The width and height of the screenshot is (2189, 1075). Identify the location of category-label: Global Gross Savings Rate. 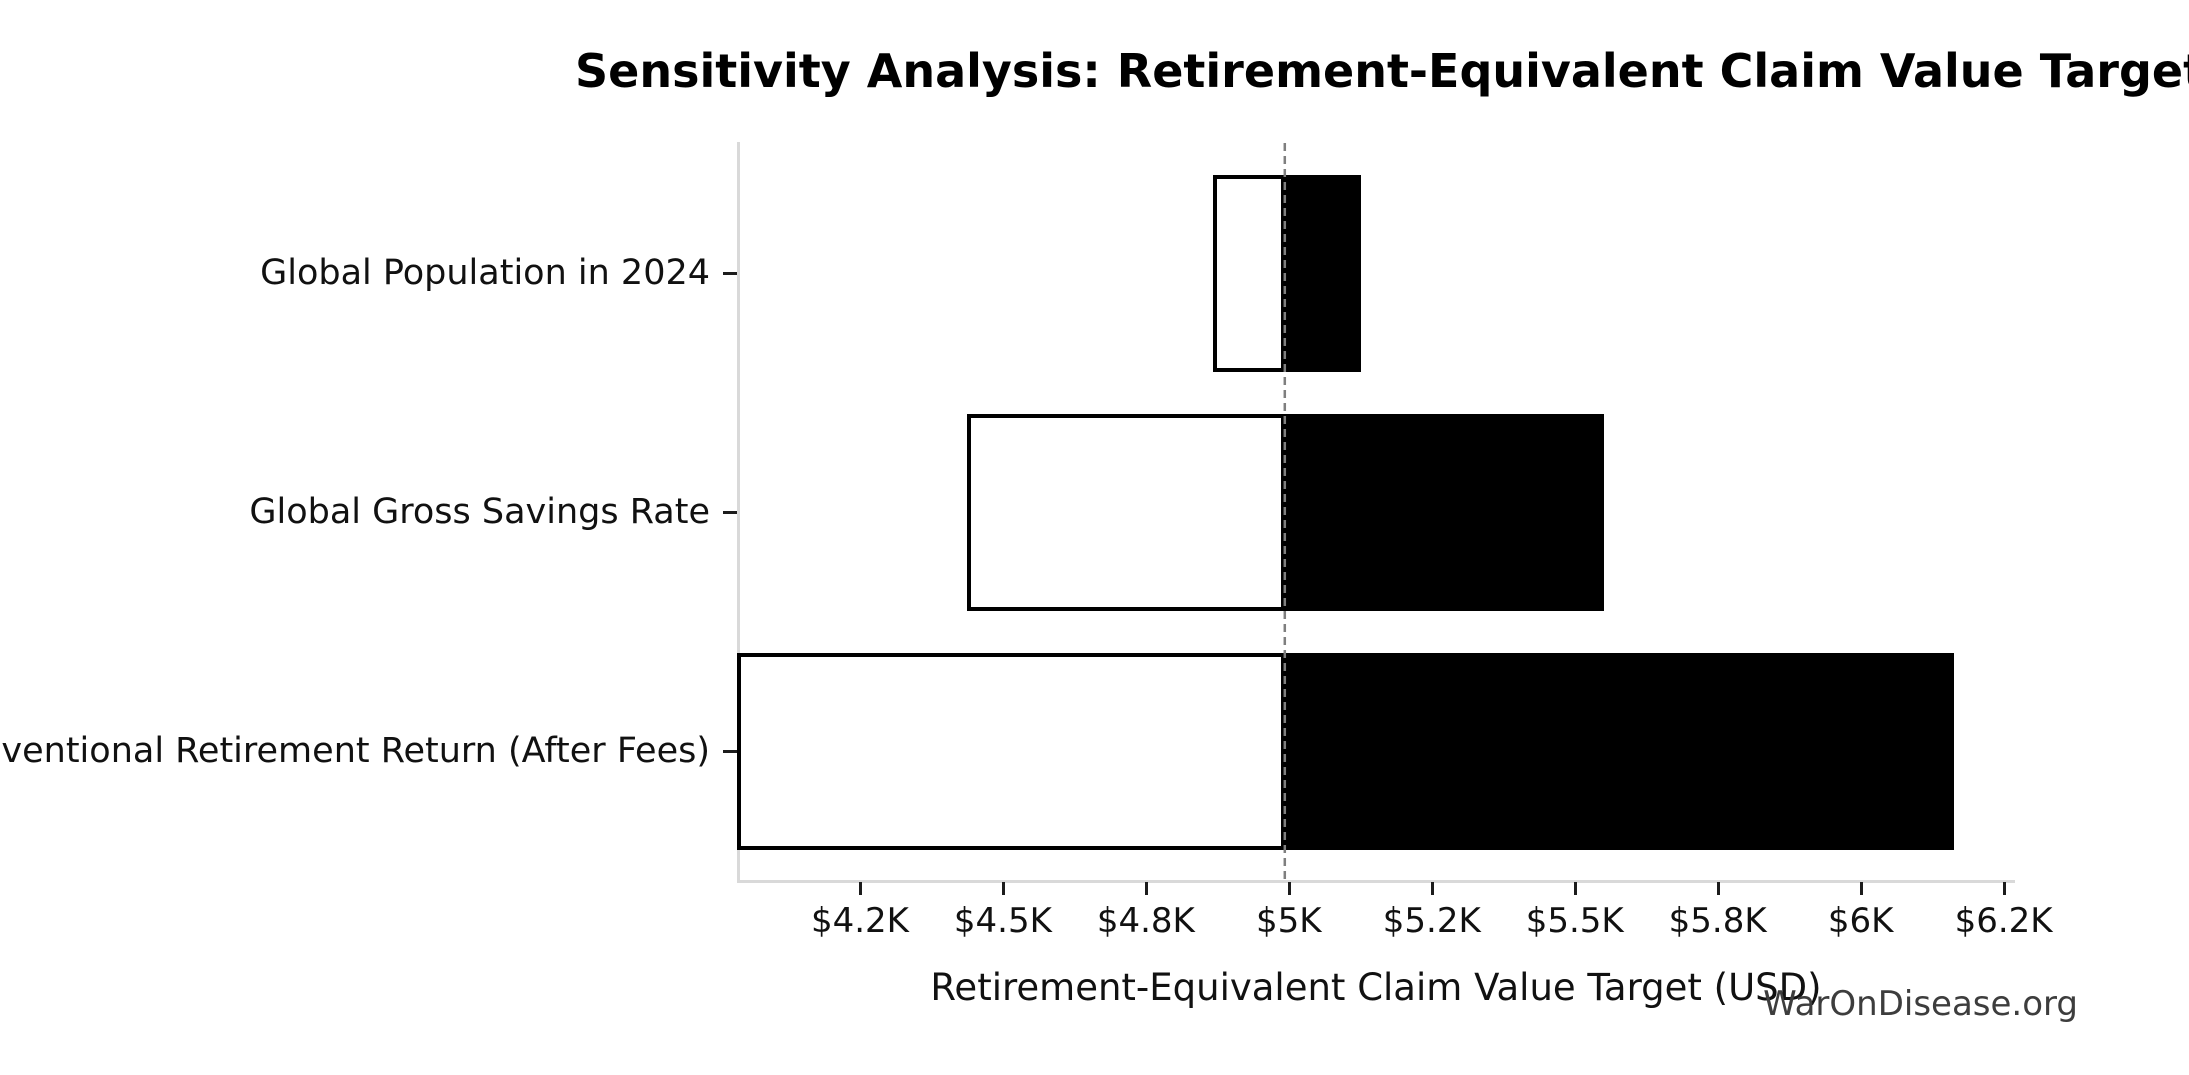
(479, 512).